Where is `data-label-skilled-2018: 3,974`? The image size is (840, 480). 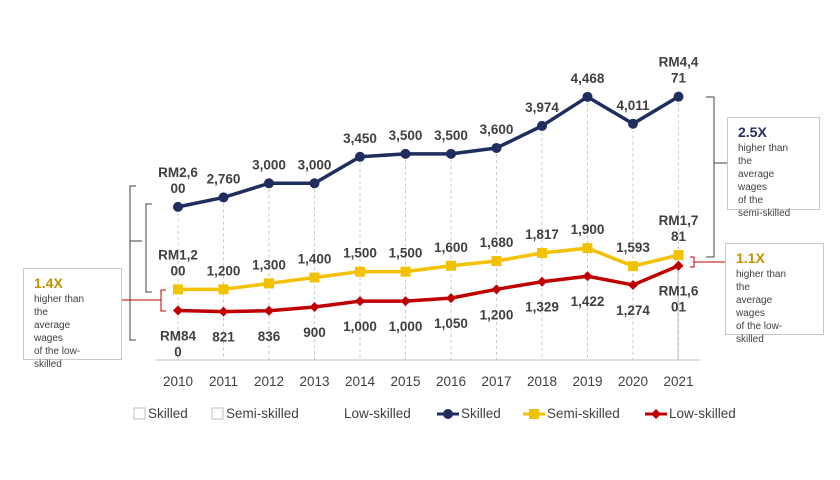 data-label-skilled-2018: 3,974 is located at coordinates (542, 107).